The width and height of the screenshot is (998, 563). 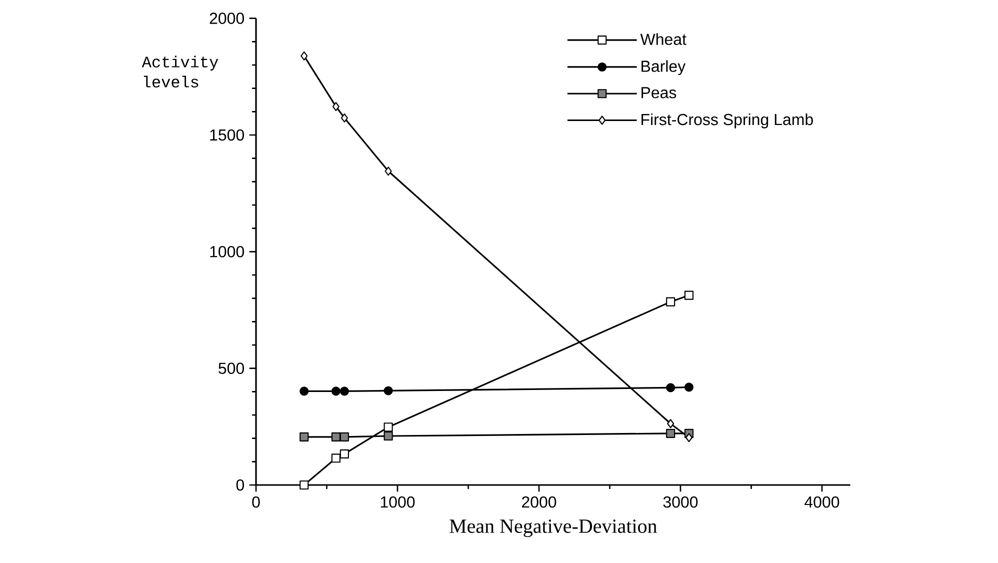 What do you see at coordinates (822, 502) in the screenshot?
I see `x-tick-label: 4000` at bounding box center [822, 502].